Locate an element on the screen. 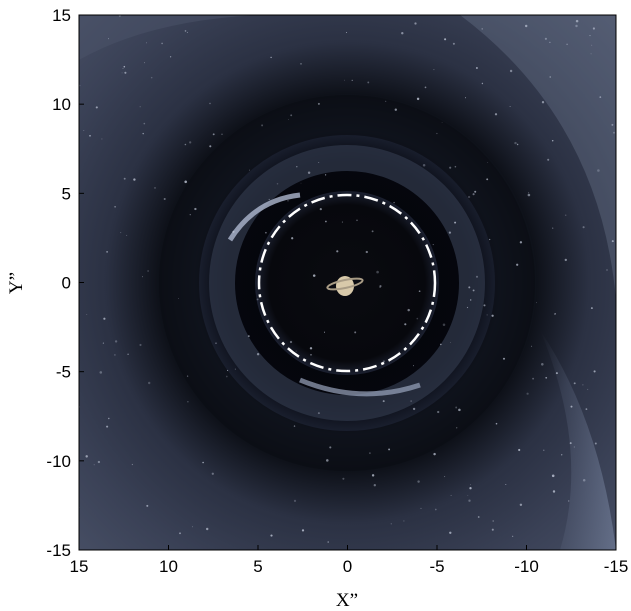  planet-image is located at coordinates (345, 286).